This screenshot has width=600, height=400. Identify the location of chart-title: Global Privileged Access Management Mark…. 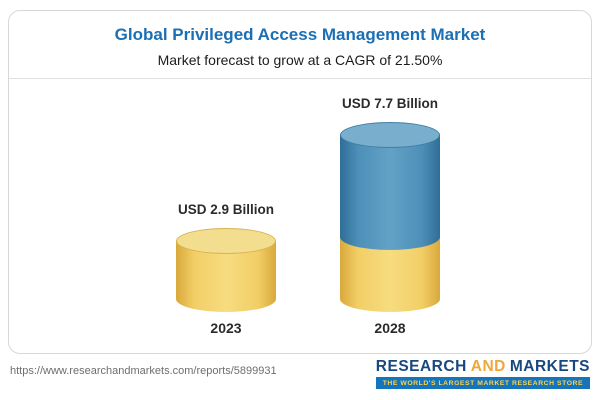
(300, 34).